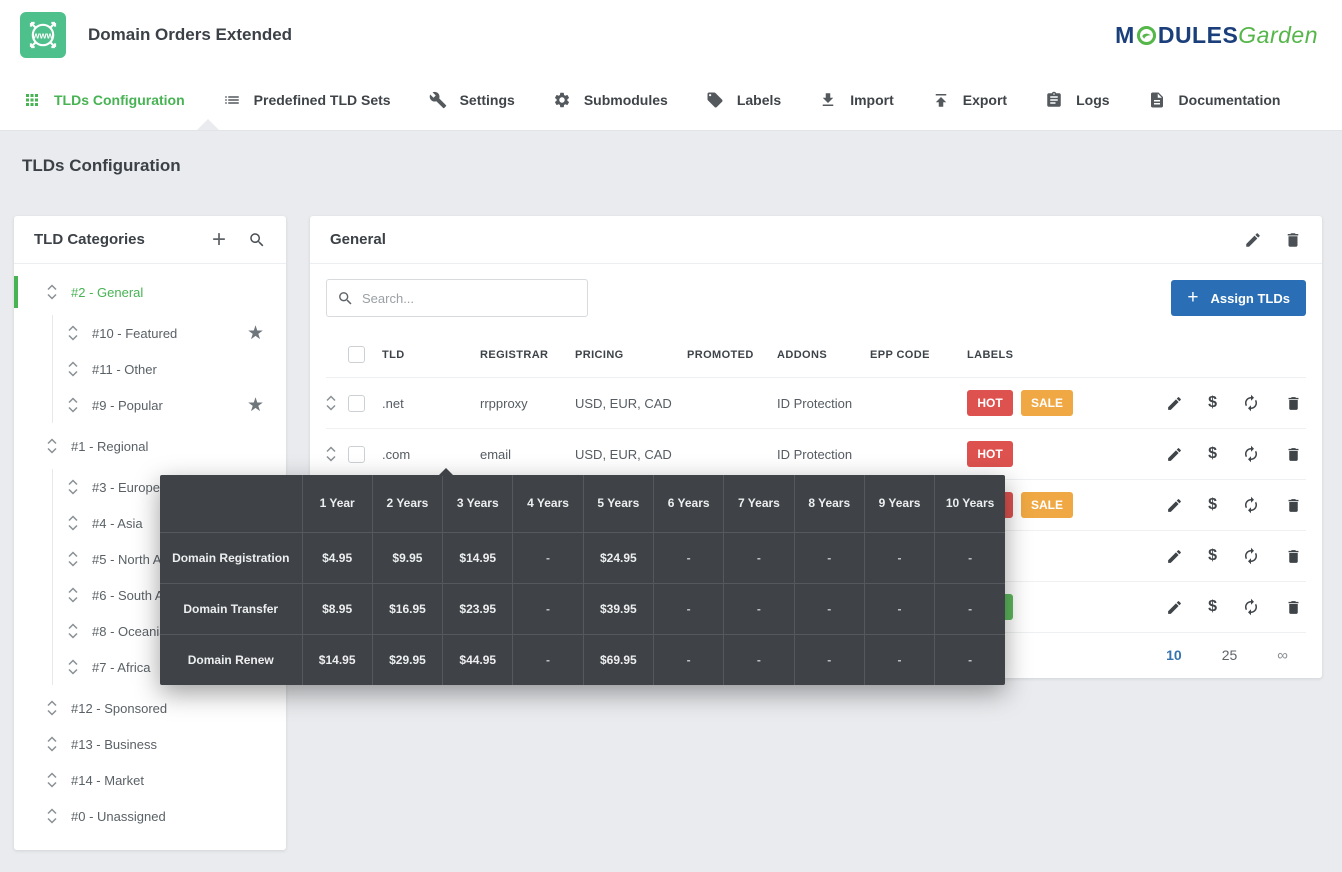  Describe the element at coordinates (1047, 403) in the screenshot. I see `label-badge: SALE` at that location.